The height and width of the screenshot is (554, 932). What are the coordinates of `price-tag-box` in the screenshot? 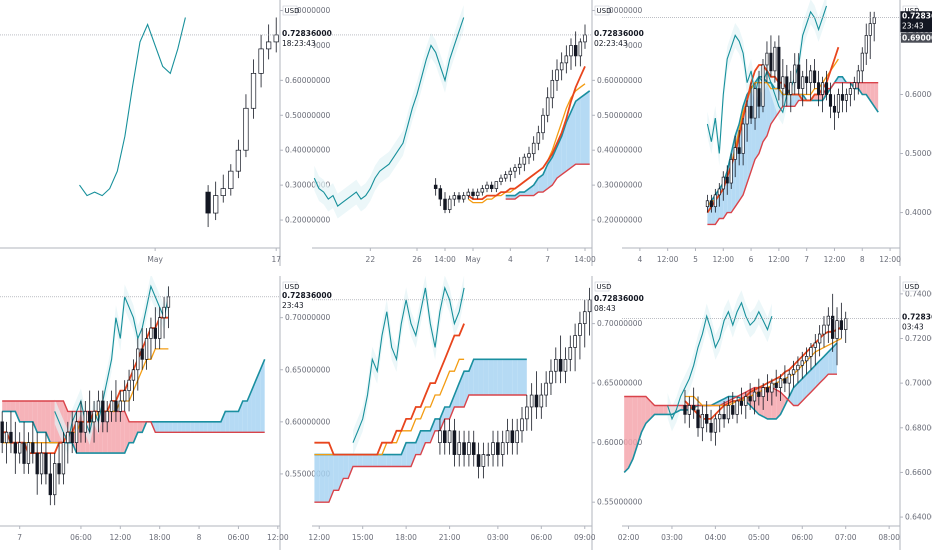 It's located at (916, 322).